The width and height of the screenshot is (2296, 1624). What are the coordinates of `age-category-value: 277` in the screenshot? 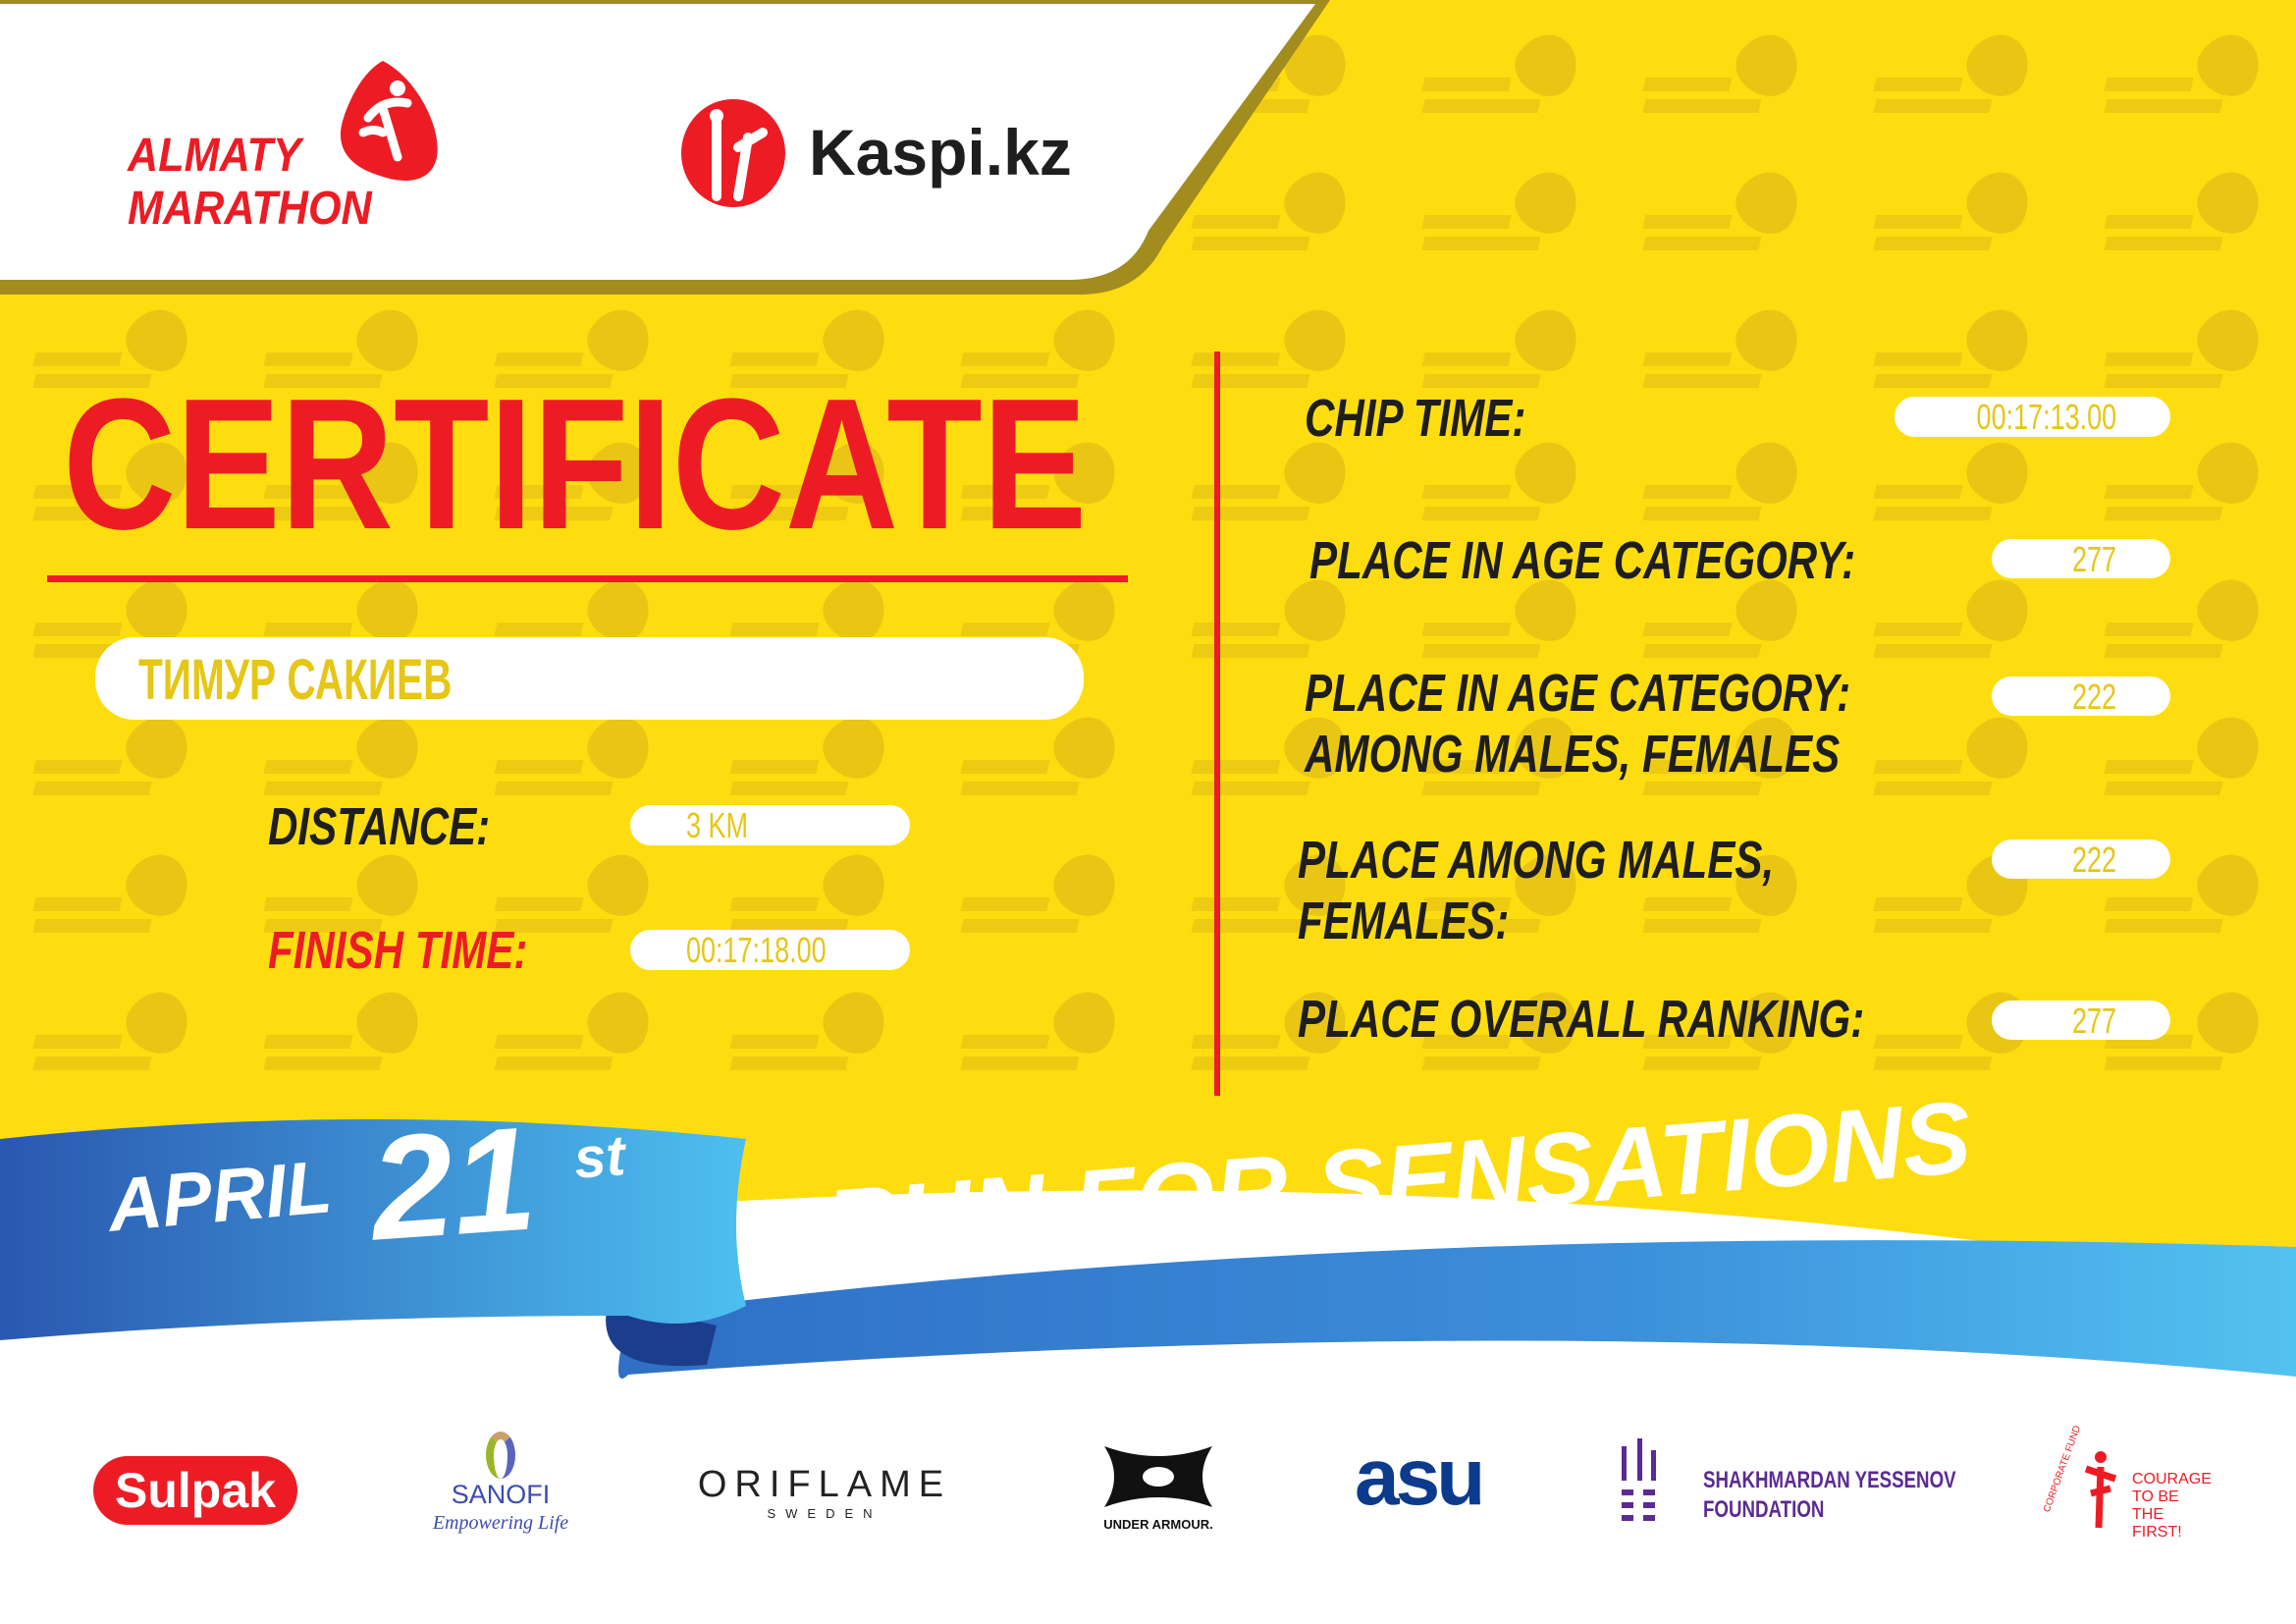 It's located at (2093, 559).